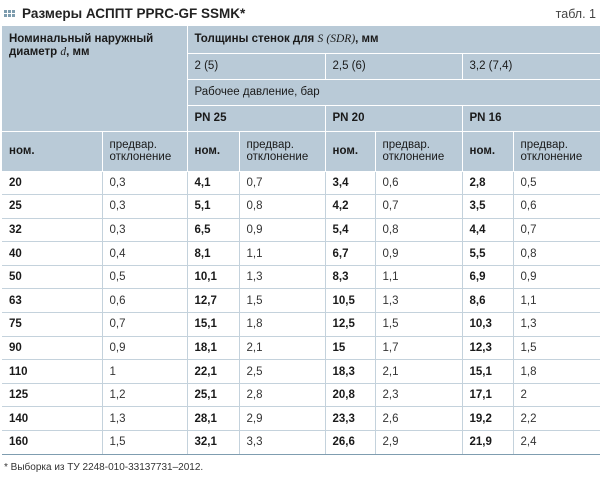 The height and width of the screenshot is (481, 602). What do you see at coordinates (144, 277) in the screenshot?
I see `diameter-deviation-cell: 0,5` at bounding box center [144, 277].